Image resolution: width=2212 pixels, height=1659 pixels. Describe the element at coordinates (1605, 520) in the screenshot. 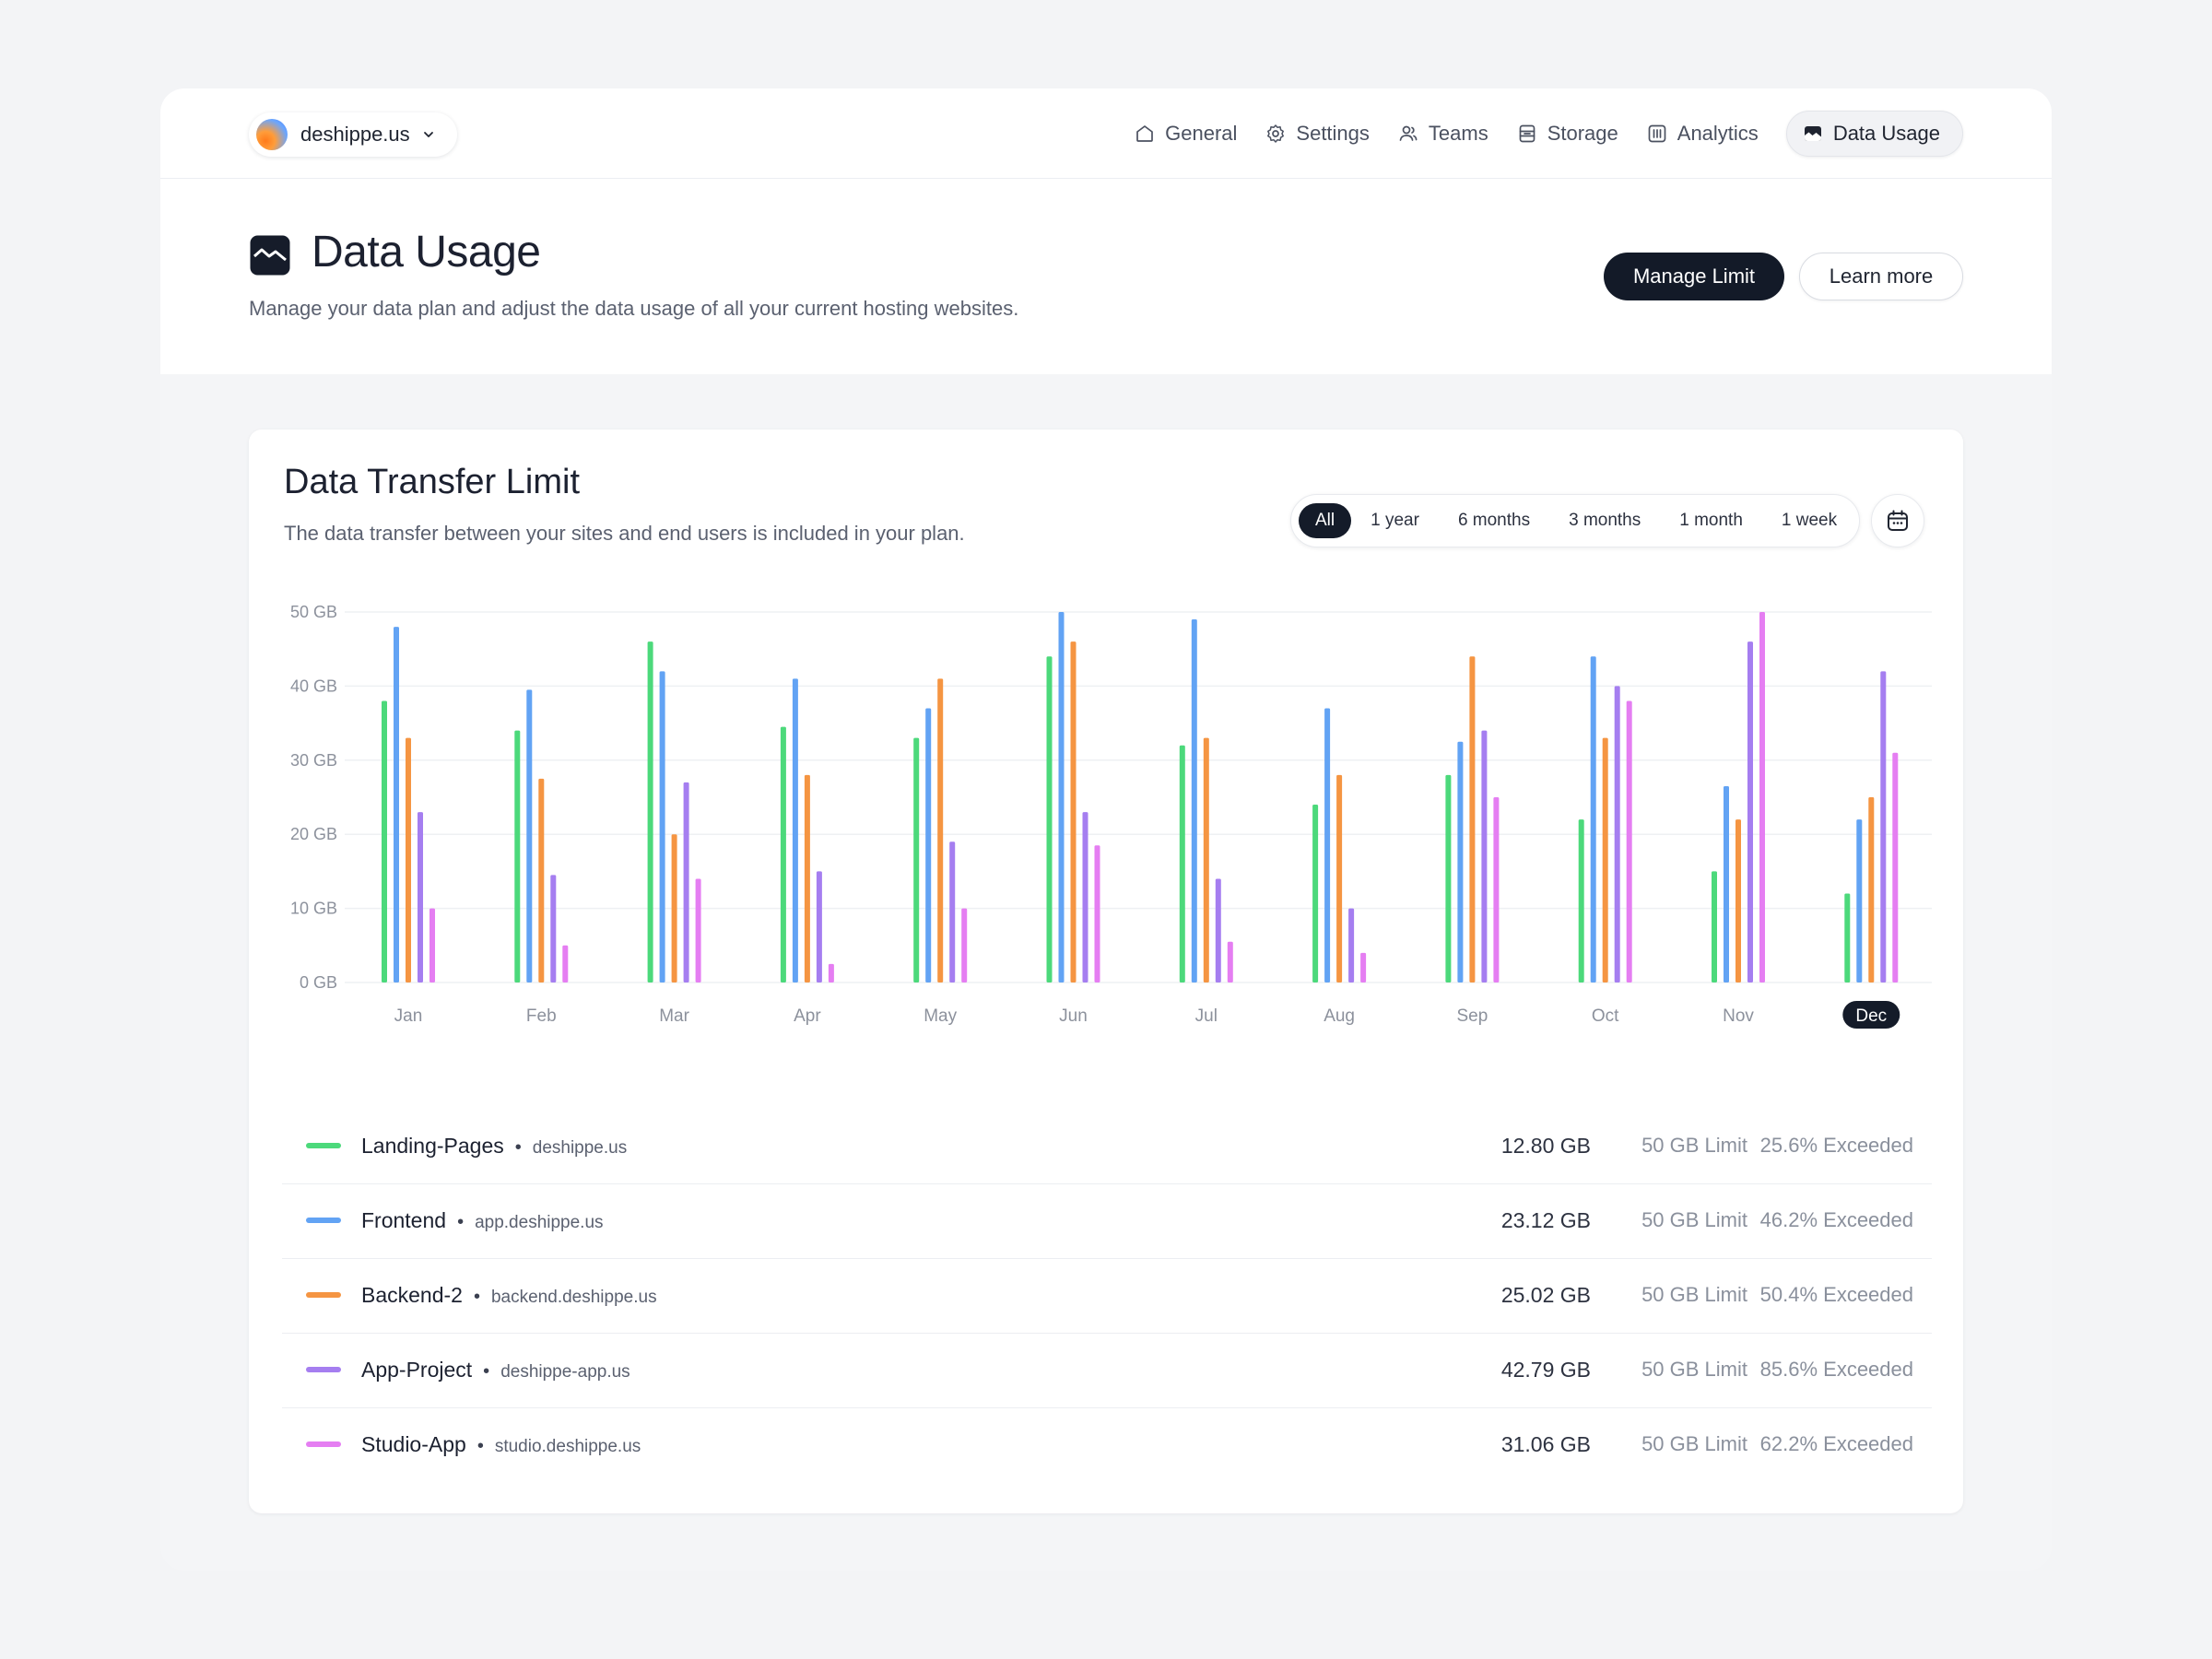

I see `range-option-3-months: 3 months` at that location.